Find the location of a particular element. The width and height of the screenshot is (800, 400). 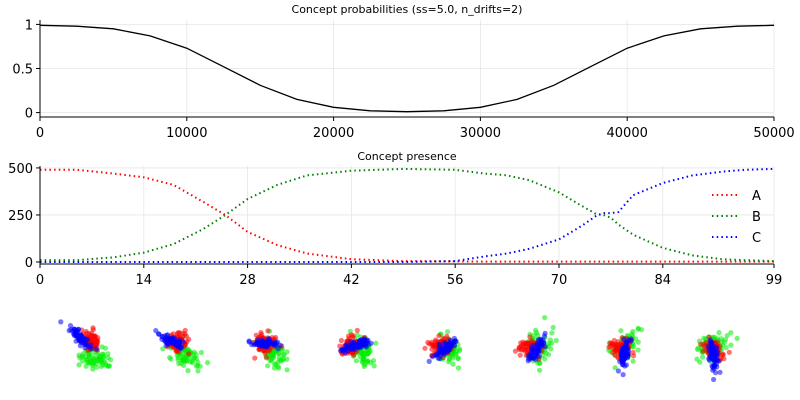

legend: ABC is located at coordinates (736, 217).